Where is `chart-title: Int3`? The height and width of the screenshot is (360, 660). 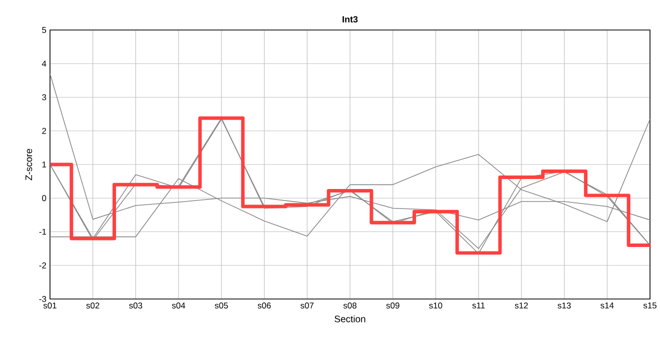 chart-title: Int3 is located at coordinates (350, 19).